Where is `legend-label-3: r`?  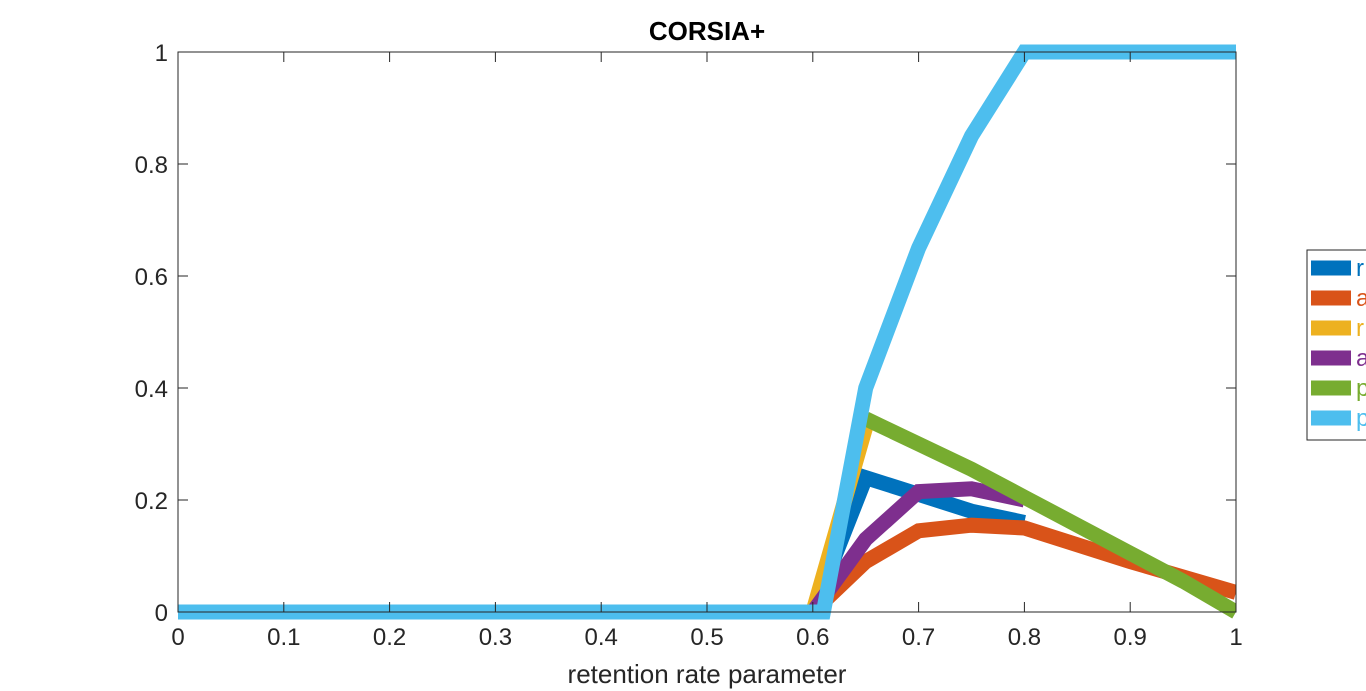 legend-label-3: r is located at coordinates (1360, 328).